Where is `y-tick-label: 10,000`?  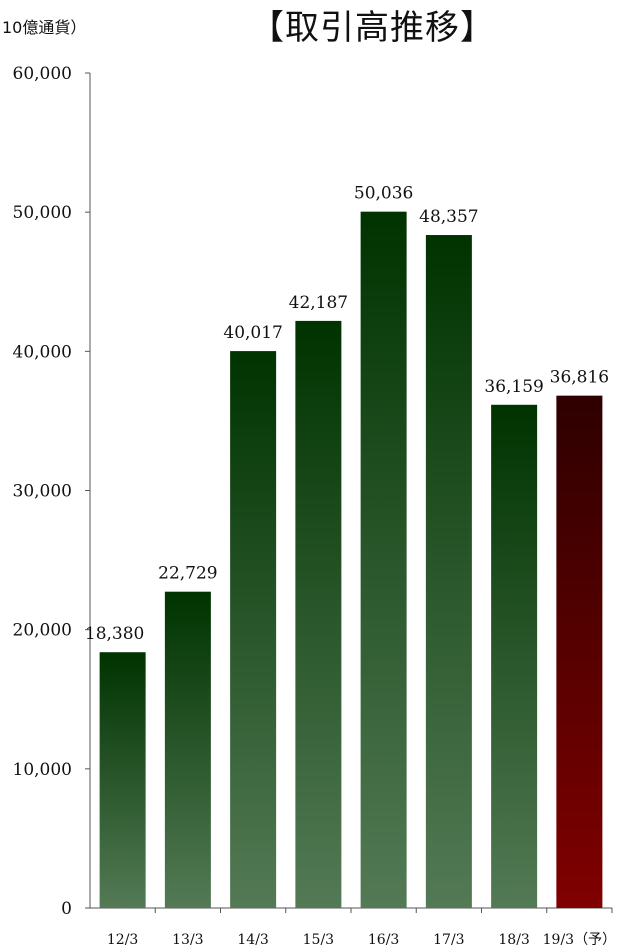
y-tick-label: 10,000 is located at coordinates (42, 770).